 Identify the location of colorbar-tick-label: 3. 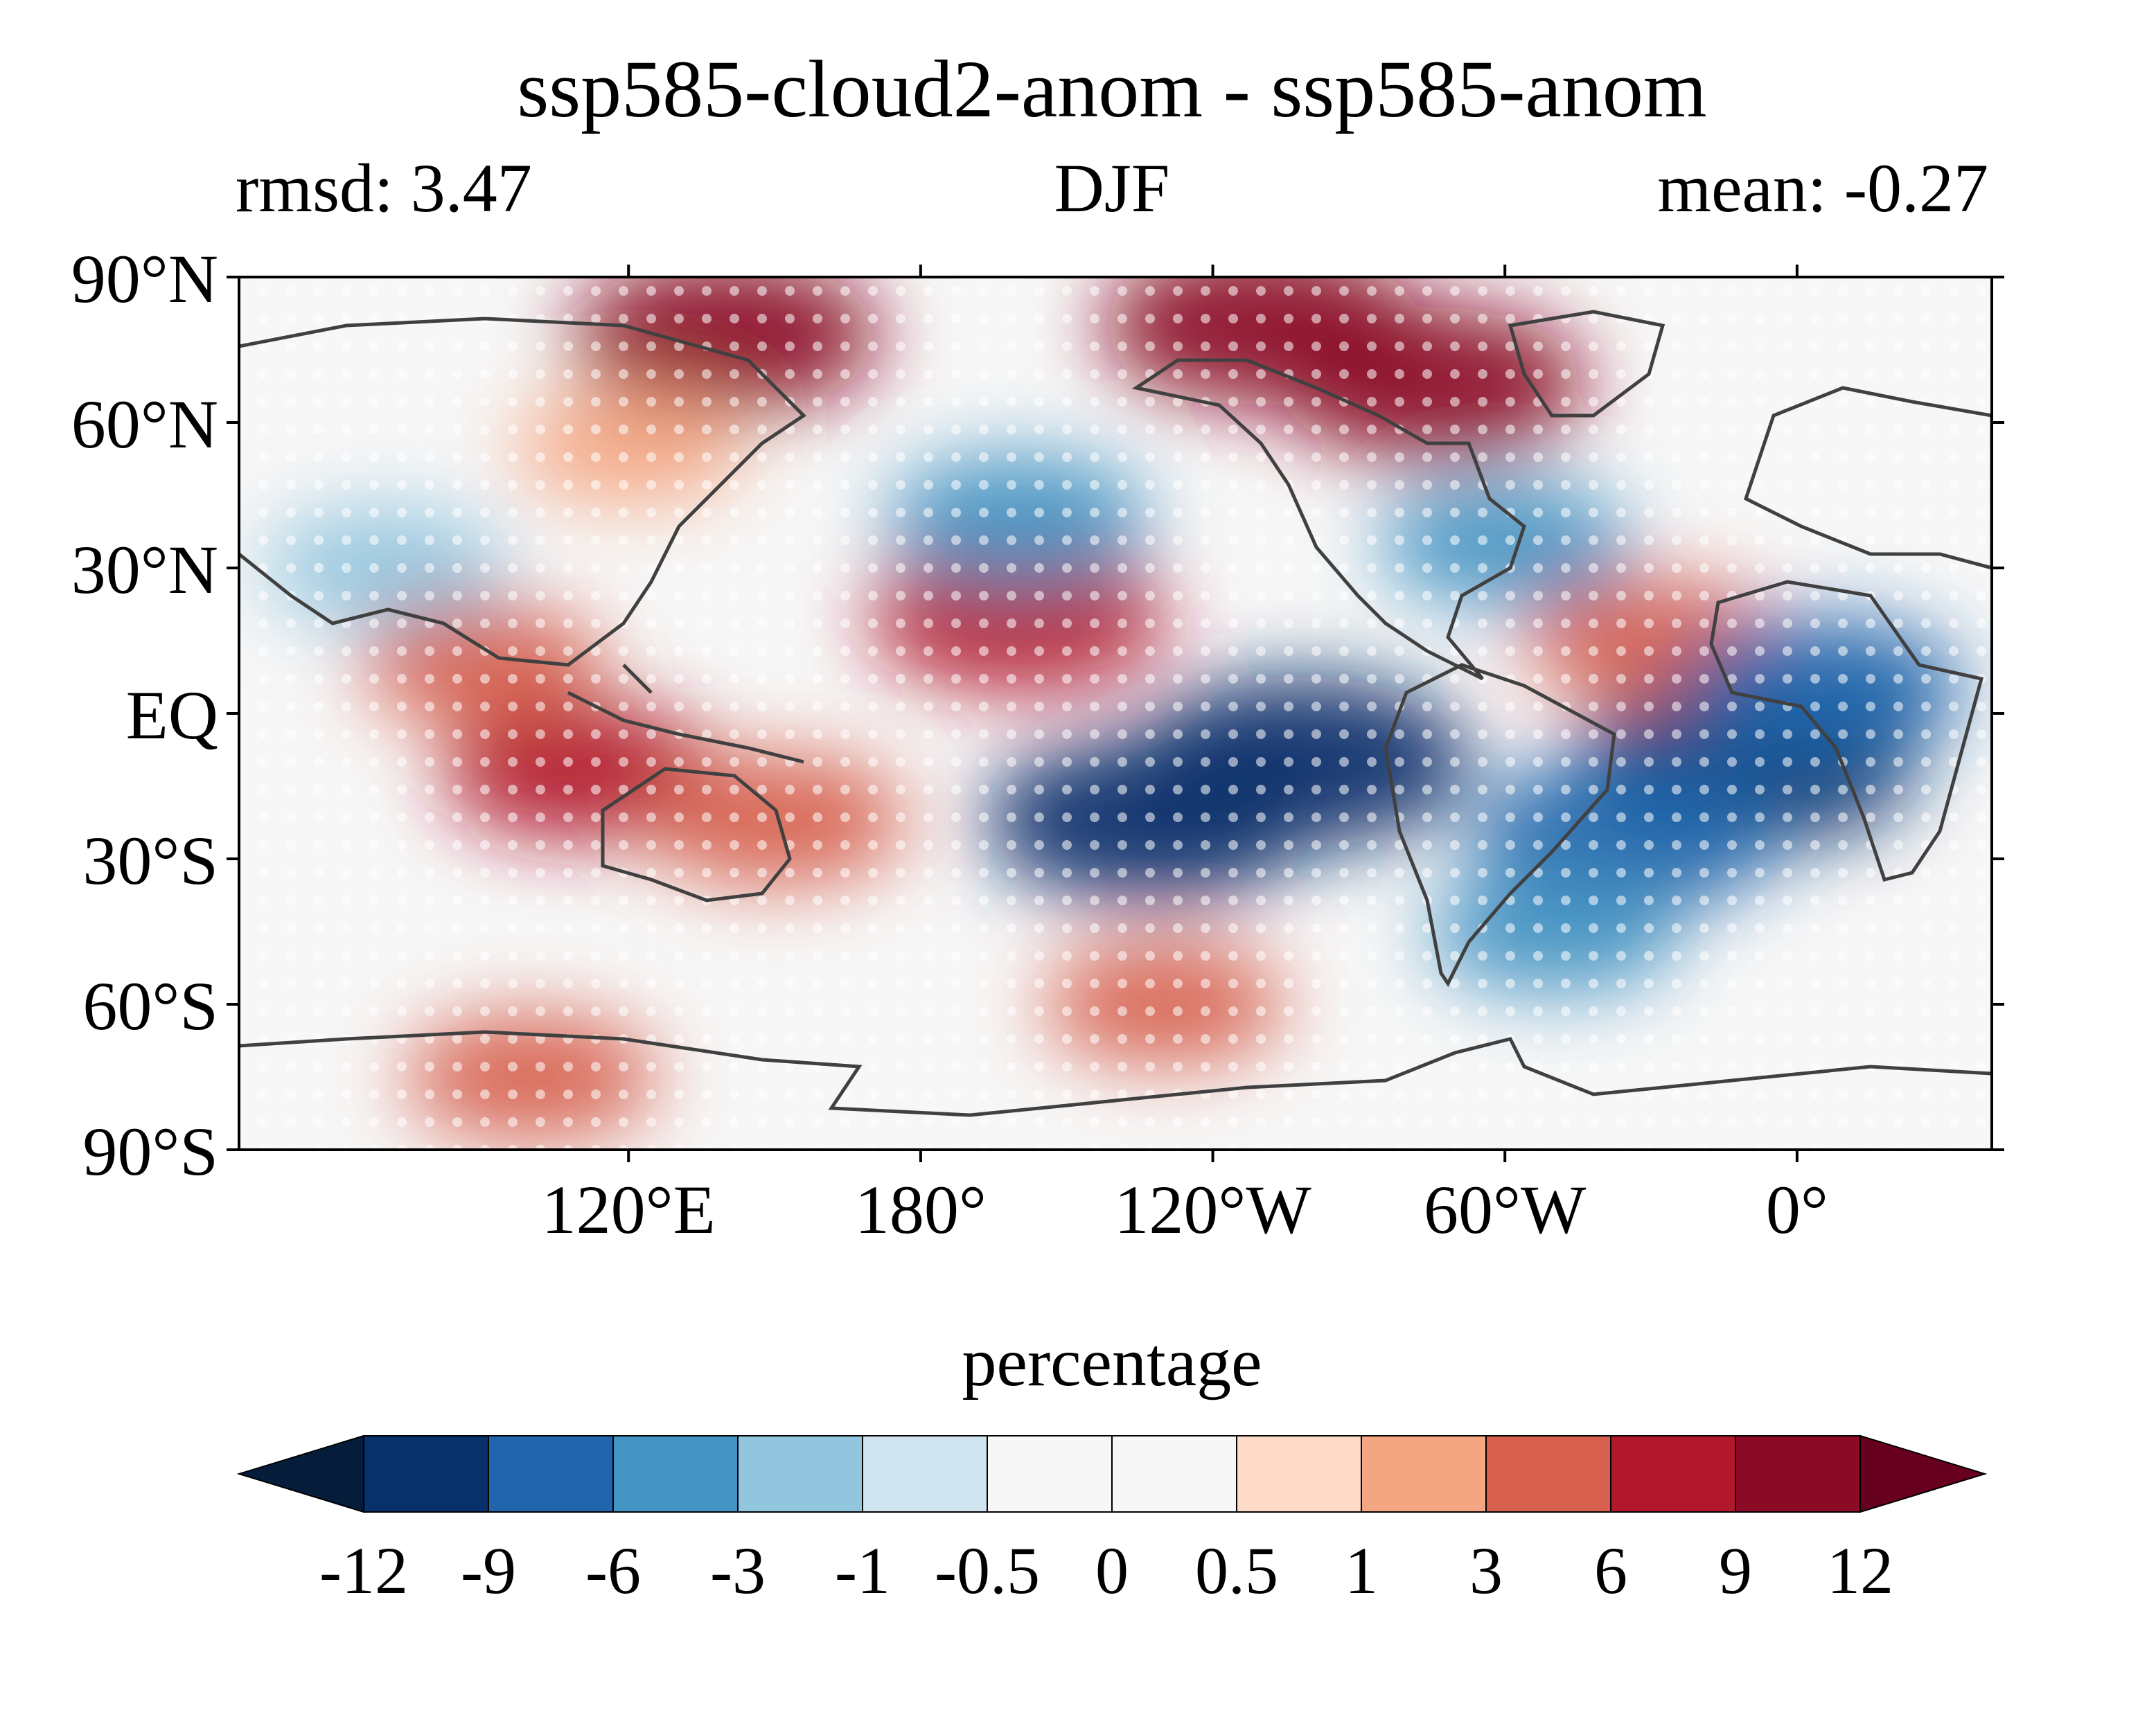
(1486, 1571).